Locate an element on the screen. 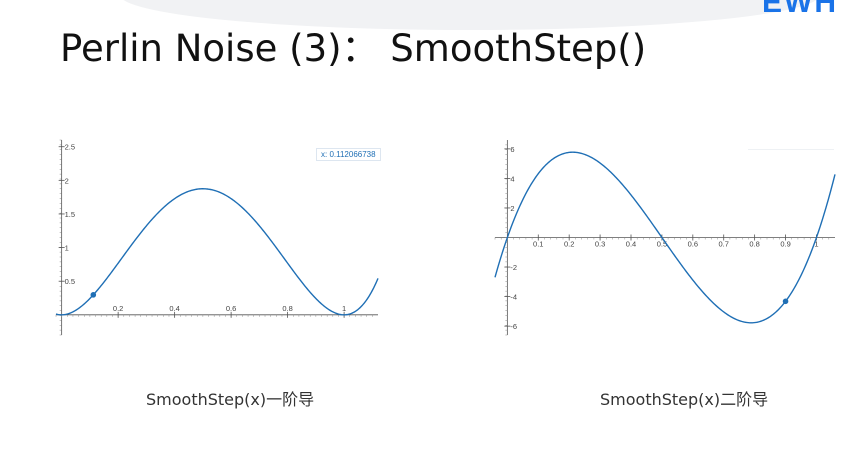 This screenshot has height=453, width=844. x-tick-label: 0.1 is located at coordinates (538, 244).